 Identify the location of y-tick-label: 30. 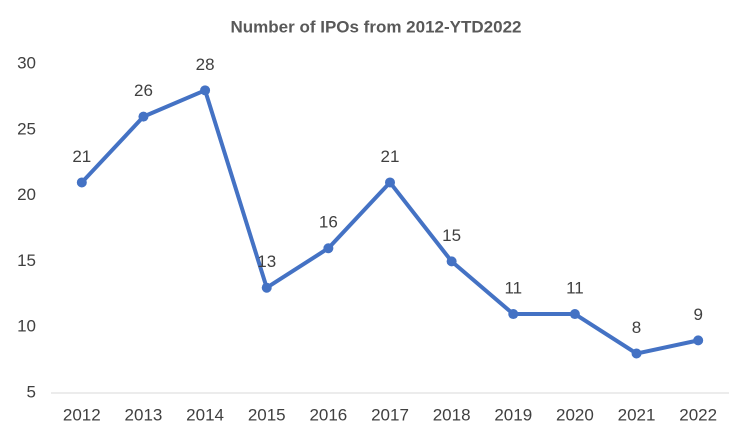
(26, 62).